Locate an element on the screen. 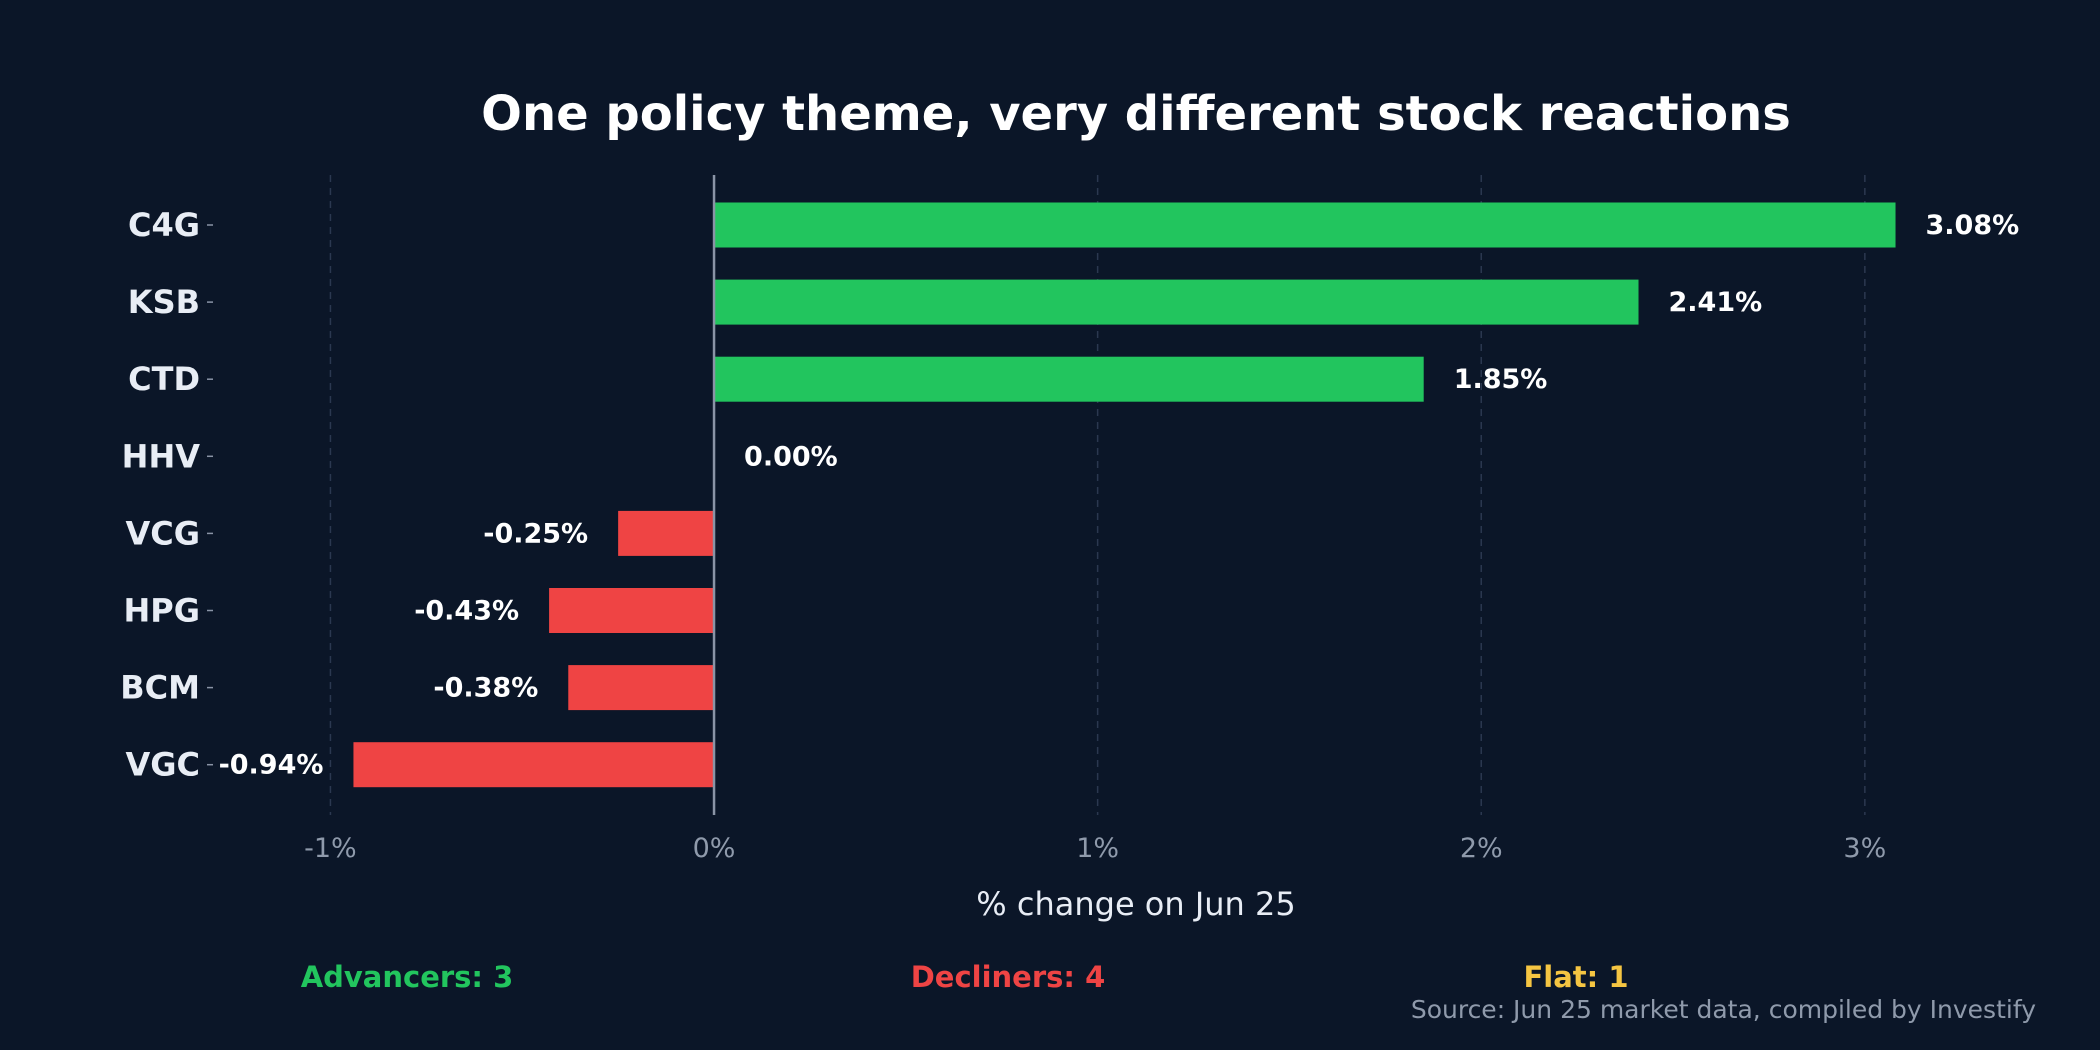 The image size is (2100, 1050). category-label: CTD is located at coordinates (164, 379).